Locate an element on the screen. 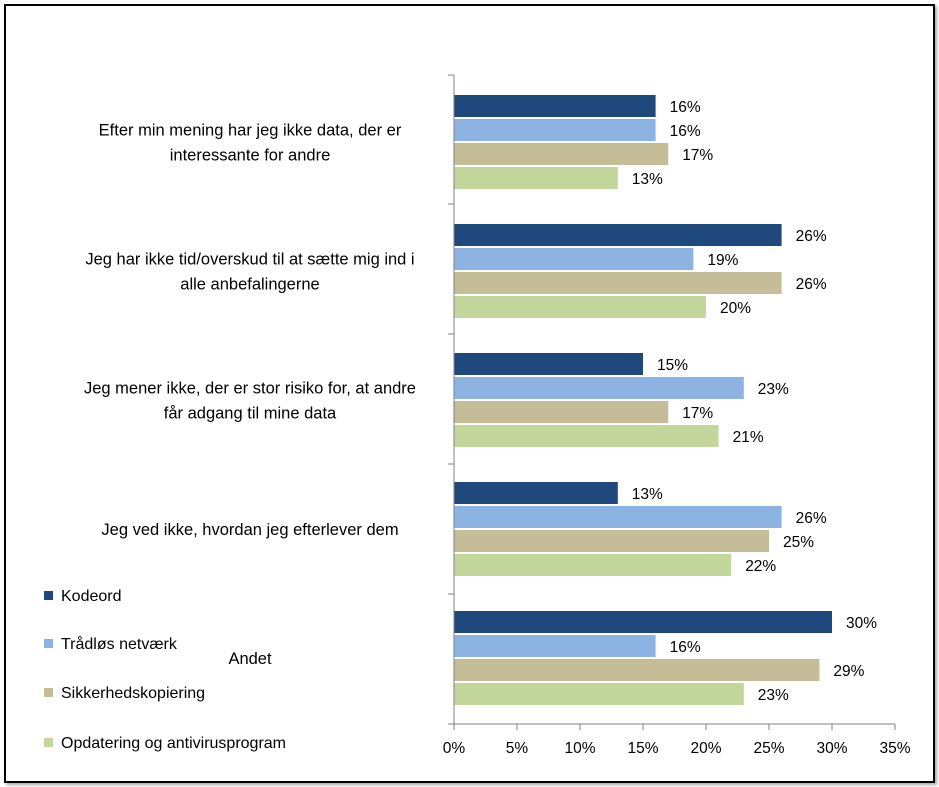 This screenshot has width=939, height=787. legend-label: Trådløs netværk is located at coordinates (119, 644).